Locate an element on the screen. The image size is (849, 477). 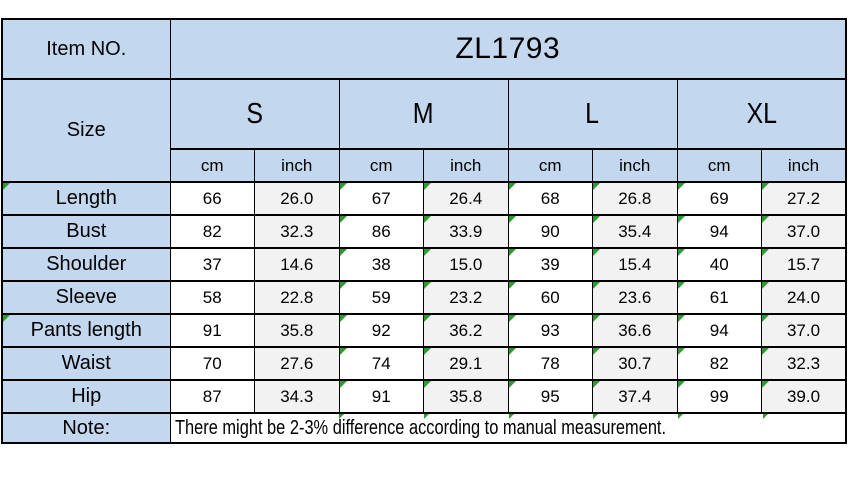
value-cell: 93 is located at coordinates (550, 330).